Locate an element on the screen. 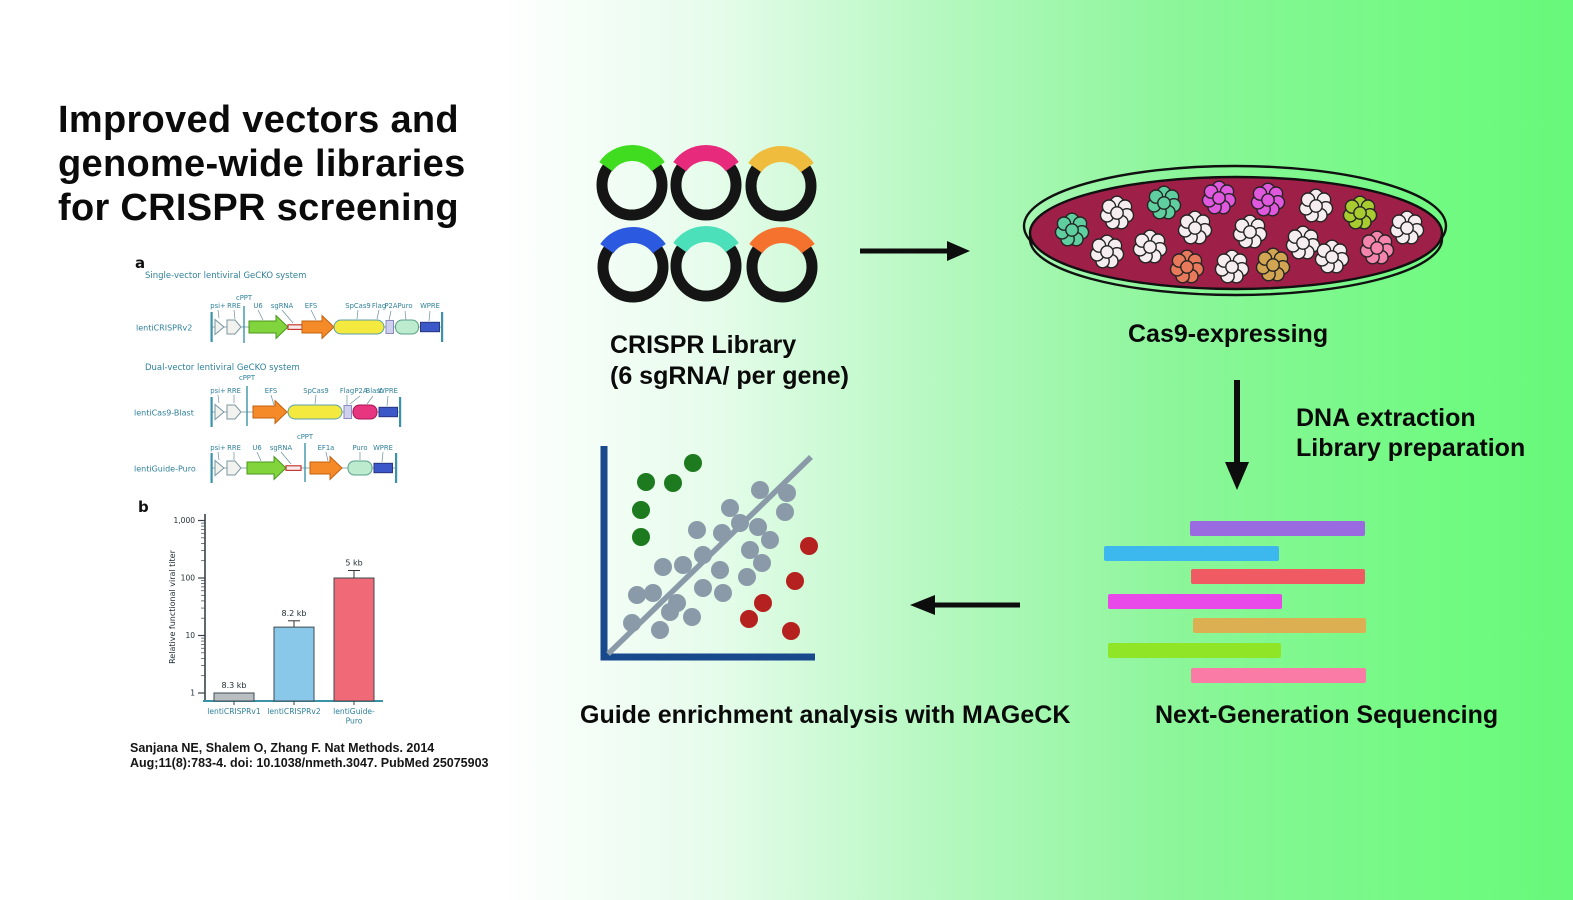 The image size is (1573, 900). library-title: CRISPR Library is located at coordinates (703, 345).